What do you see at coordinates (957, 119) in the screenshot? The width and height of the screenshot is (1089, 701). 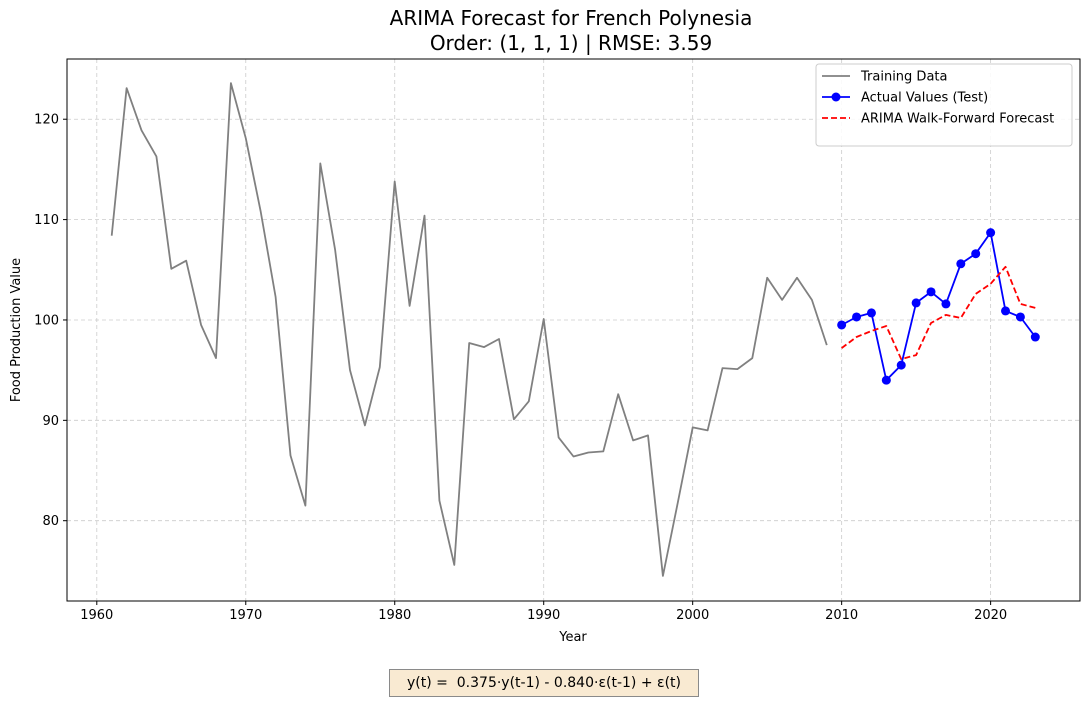 I see `legend-label-forecast: ARIMA Walk-Forward Forecast` at bounding box center [957, 119].